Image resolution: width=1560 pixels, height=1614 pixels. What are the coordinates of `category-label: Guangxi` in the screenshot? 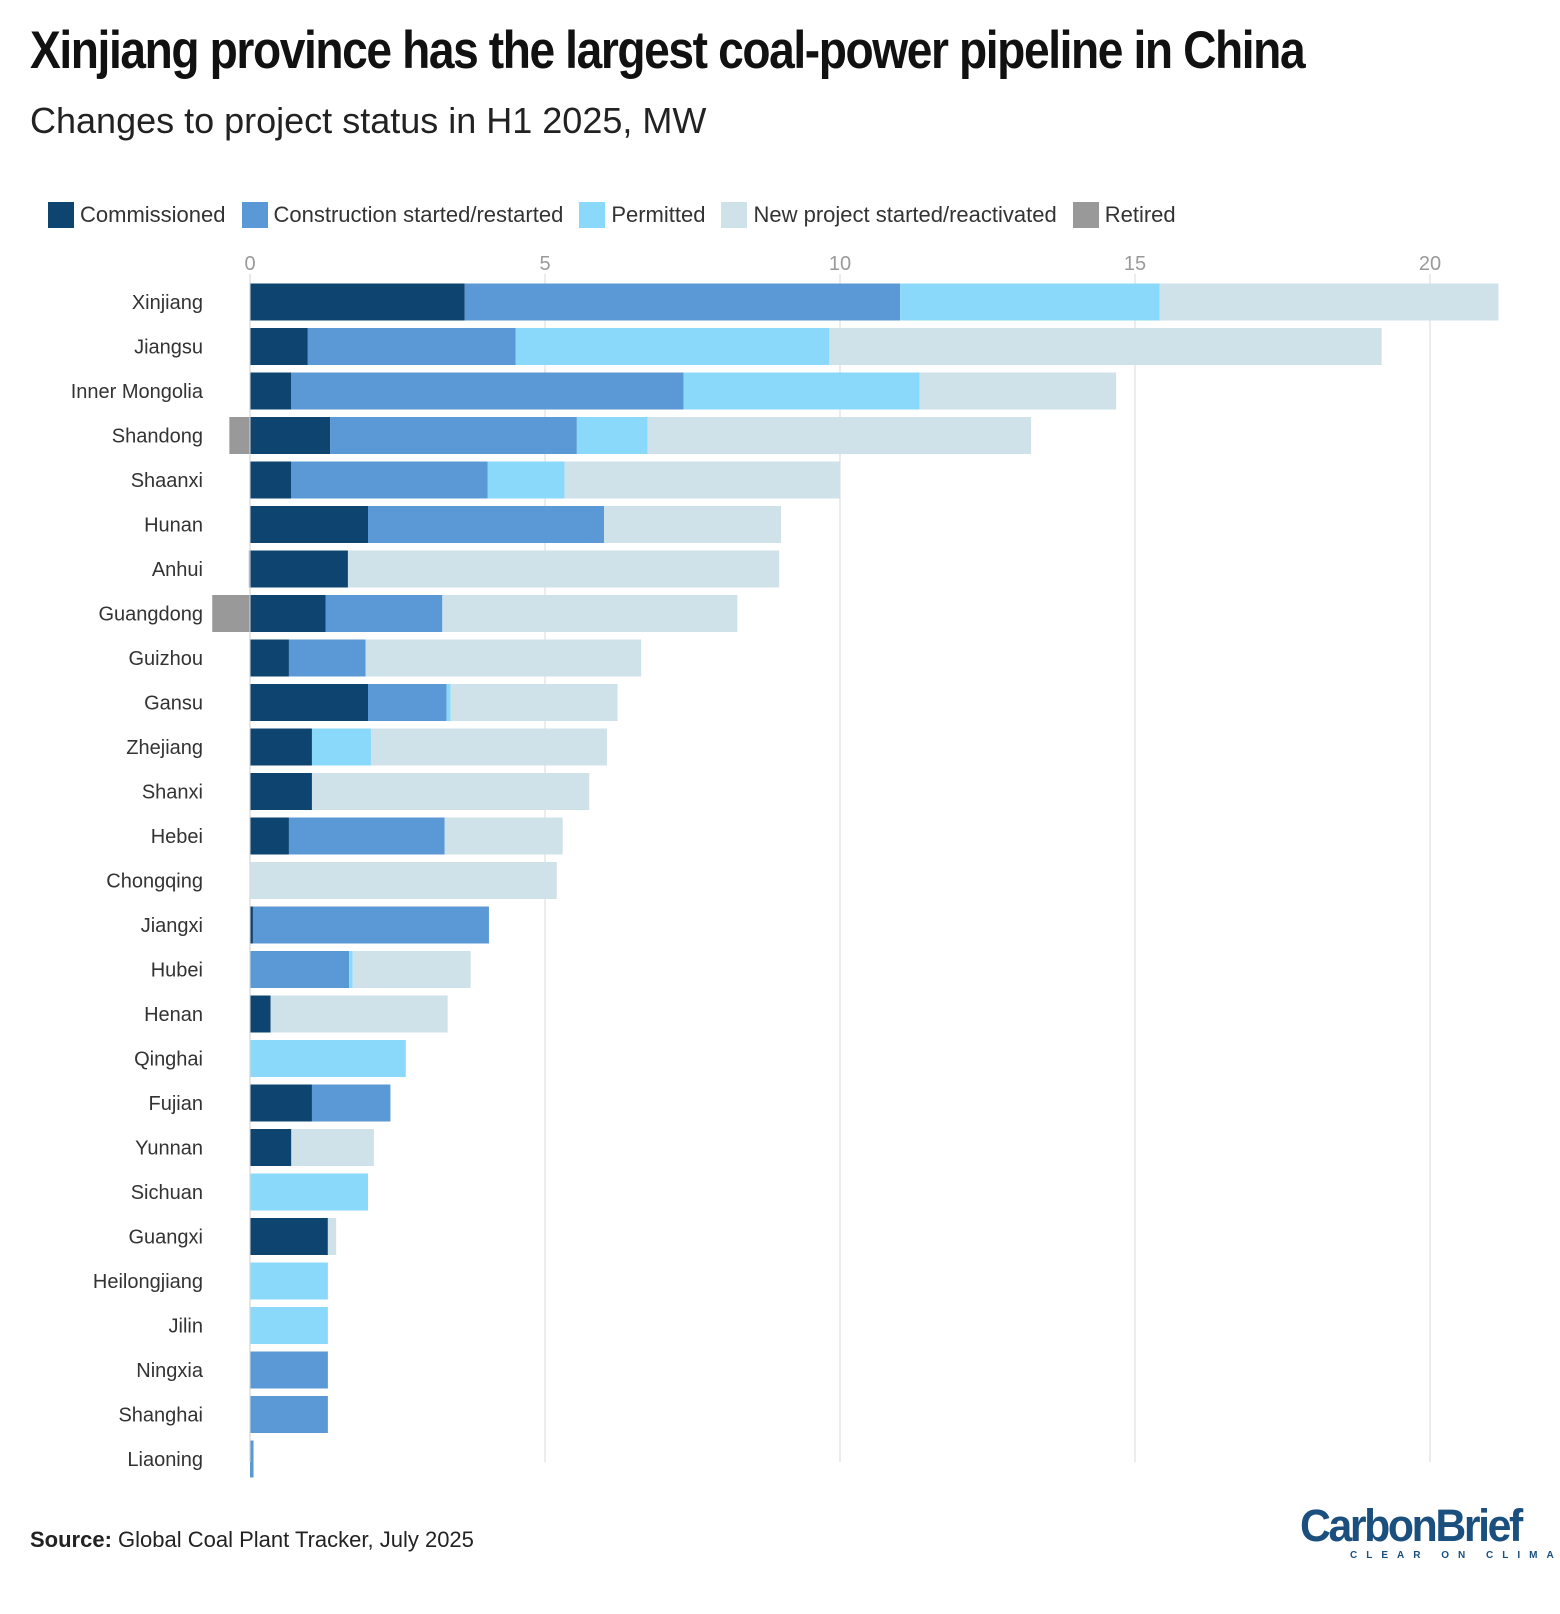 It's located at (166, 1238).